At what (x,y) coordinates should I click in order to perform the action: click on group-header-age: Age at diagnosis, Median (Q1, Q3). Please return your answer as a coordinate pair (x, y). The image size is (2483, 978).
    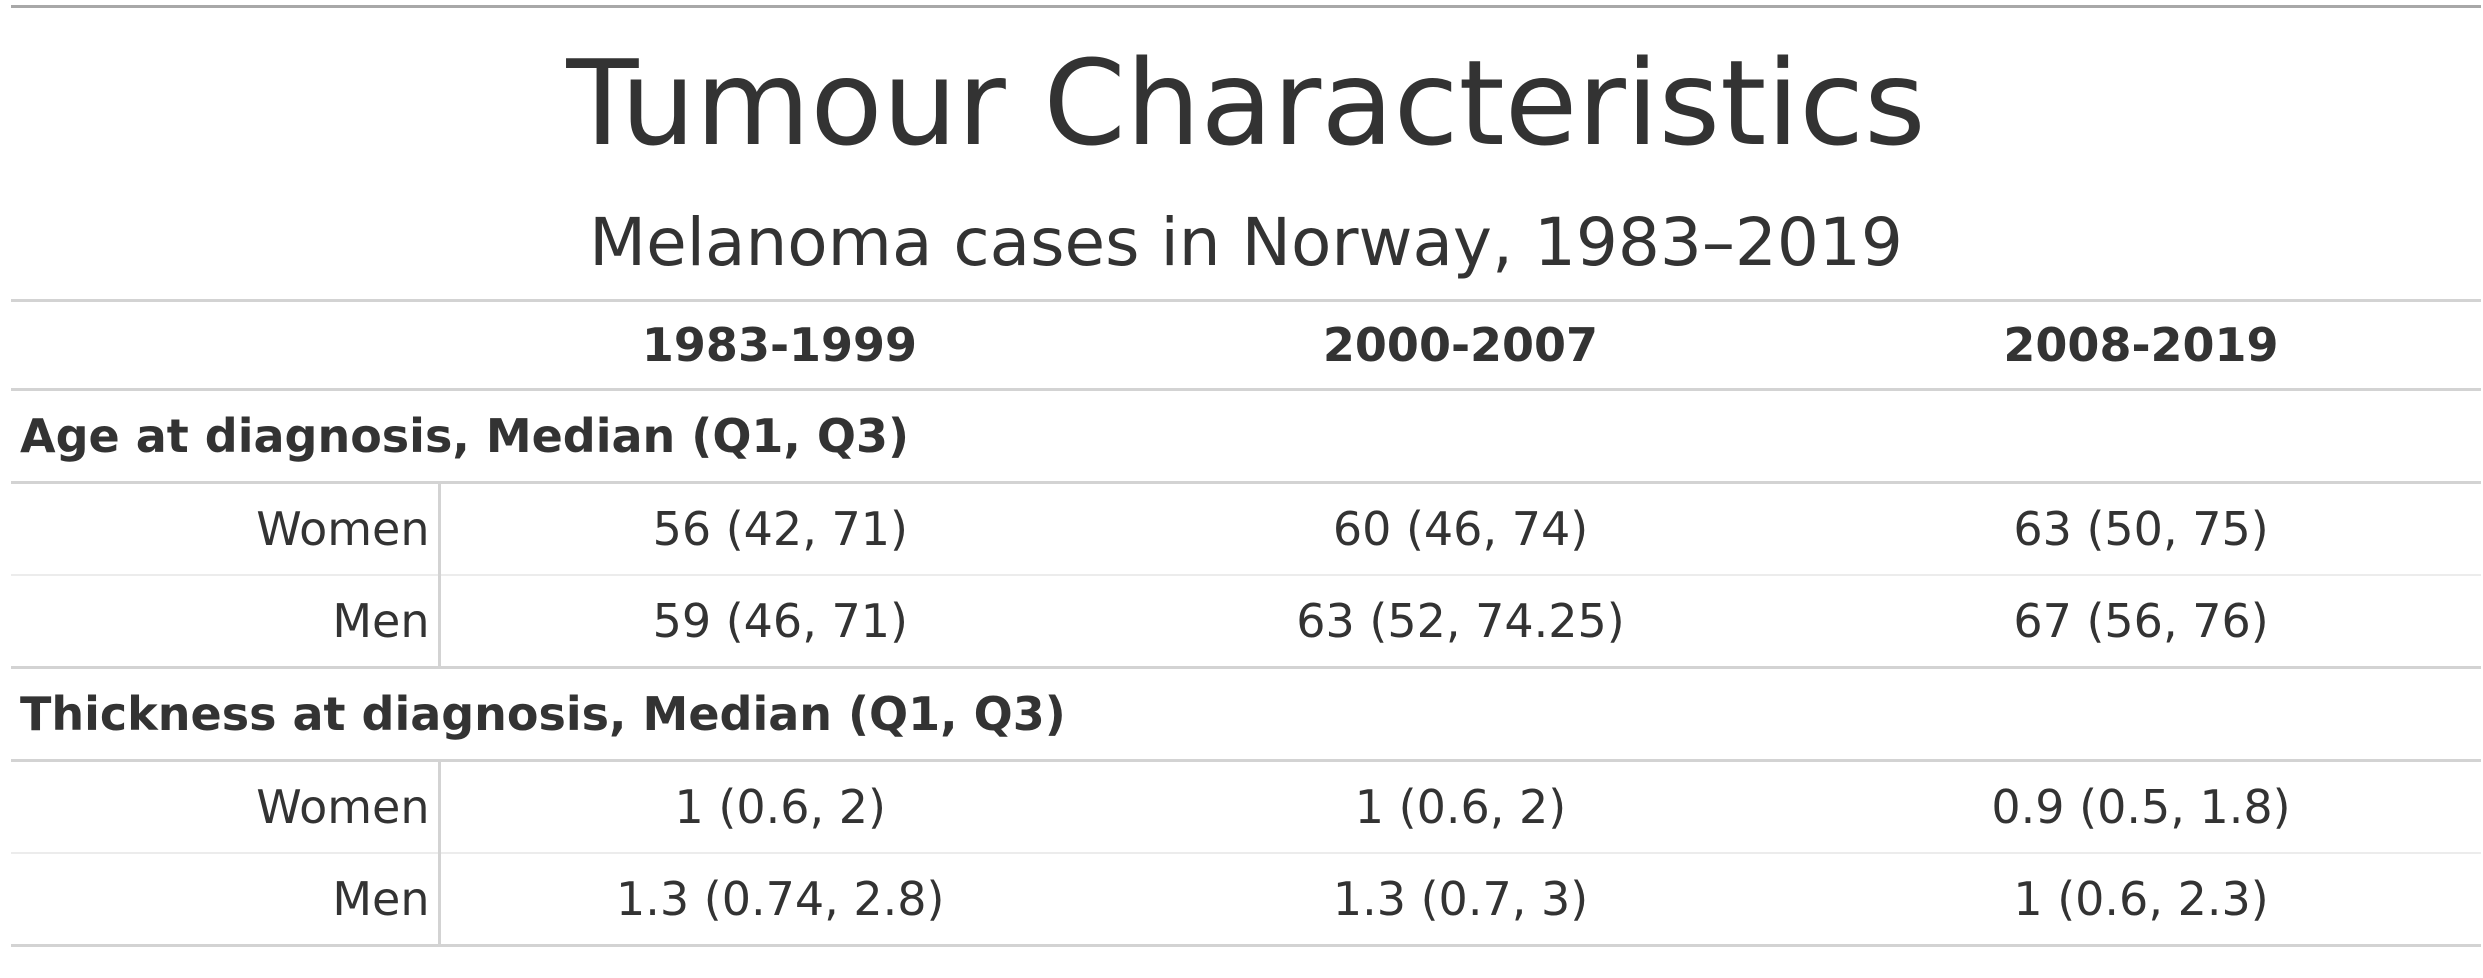
    Looking at the image, I should click on (1246, 436).